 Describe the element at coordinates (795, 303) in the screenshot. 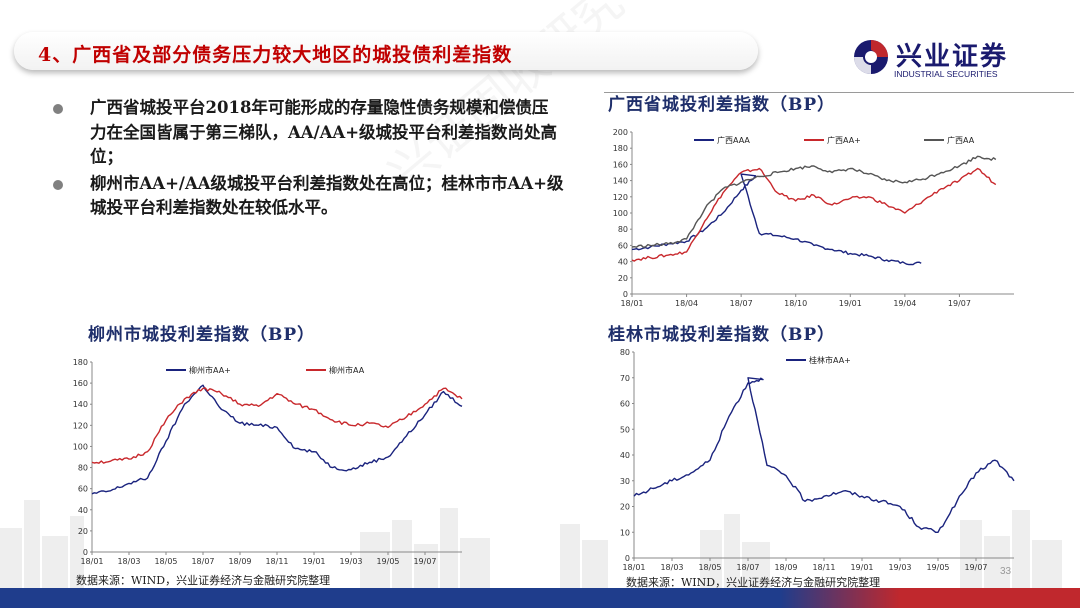

I see `x-tick-label: 18/10` at that location.